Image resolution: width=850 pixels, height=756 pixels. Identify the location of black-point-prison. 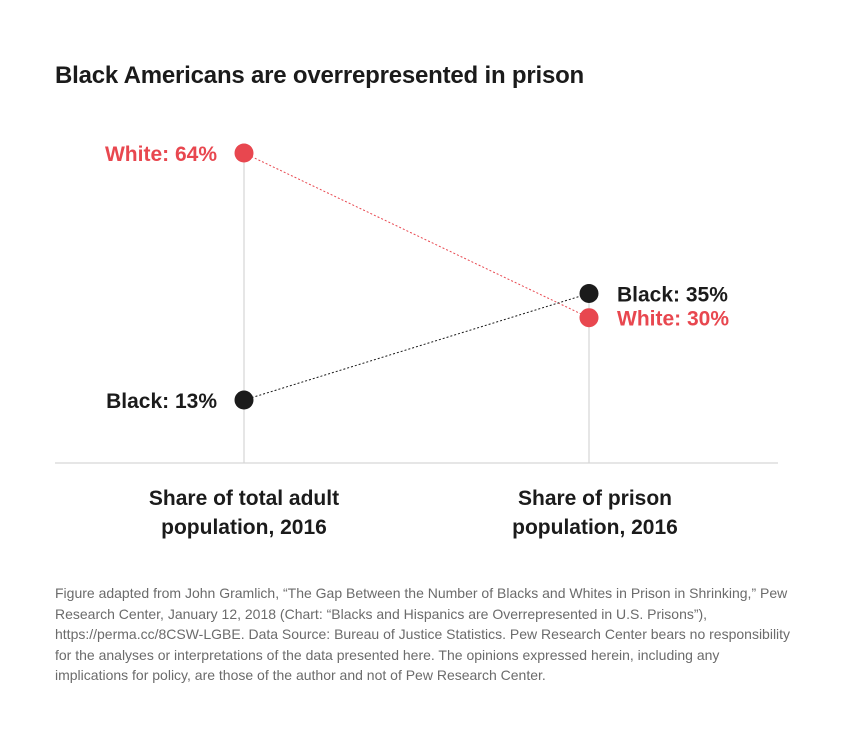
(589, 293).